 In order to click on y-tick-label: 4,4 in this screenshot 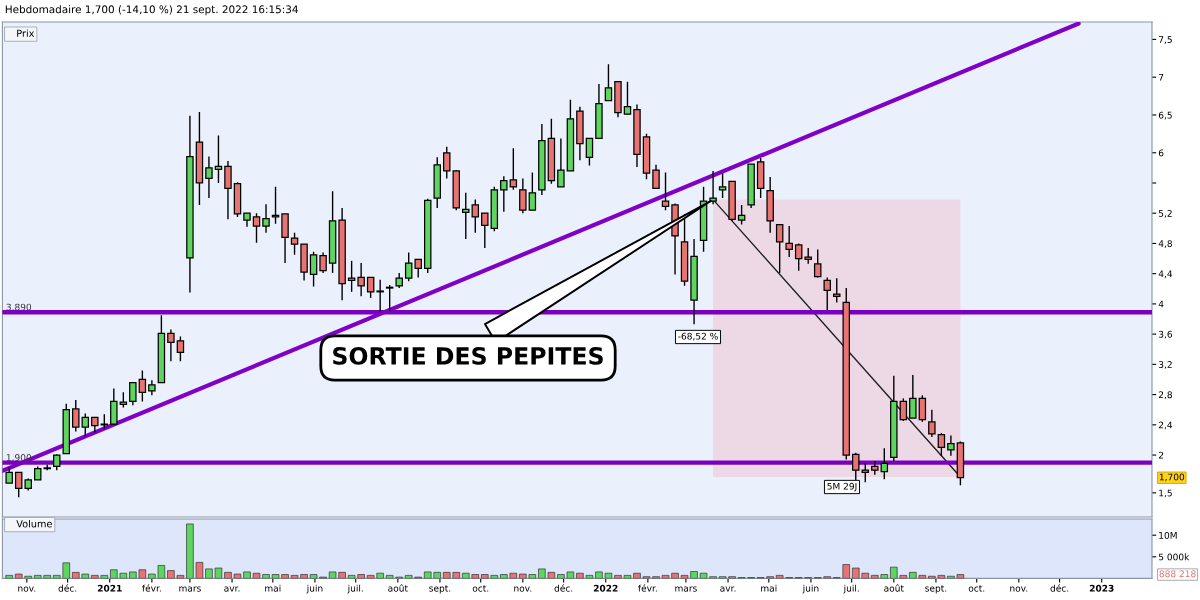, I will do `click(1165, 274)`.